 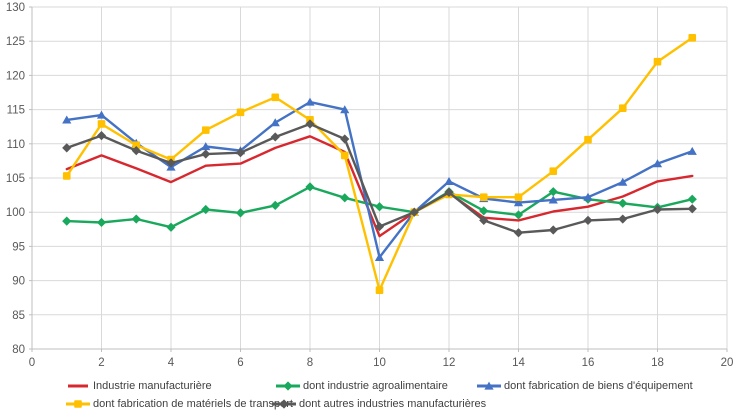 I want to click on y-tick-label: 90, so click(x=18, y=282).